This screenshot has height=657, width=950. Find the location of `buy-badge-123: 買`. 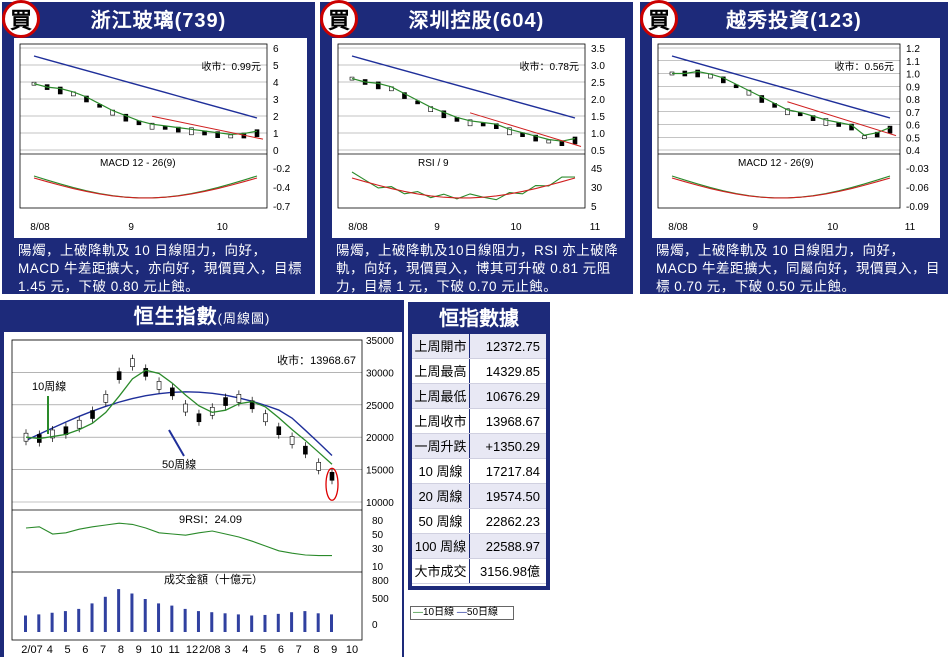

buy-badge-123: 買 is located at coordinates (659, 19).